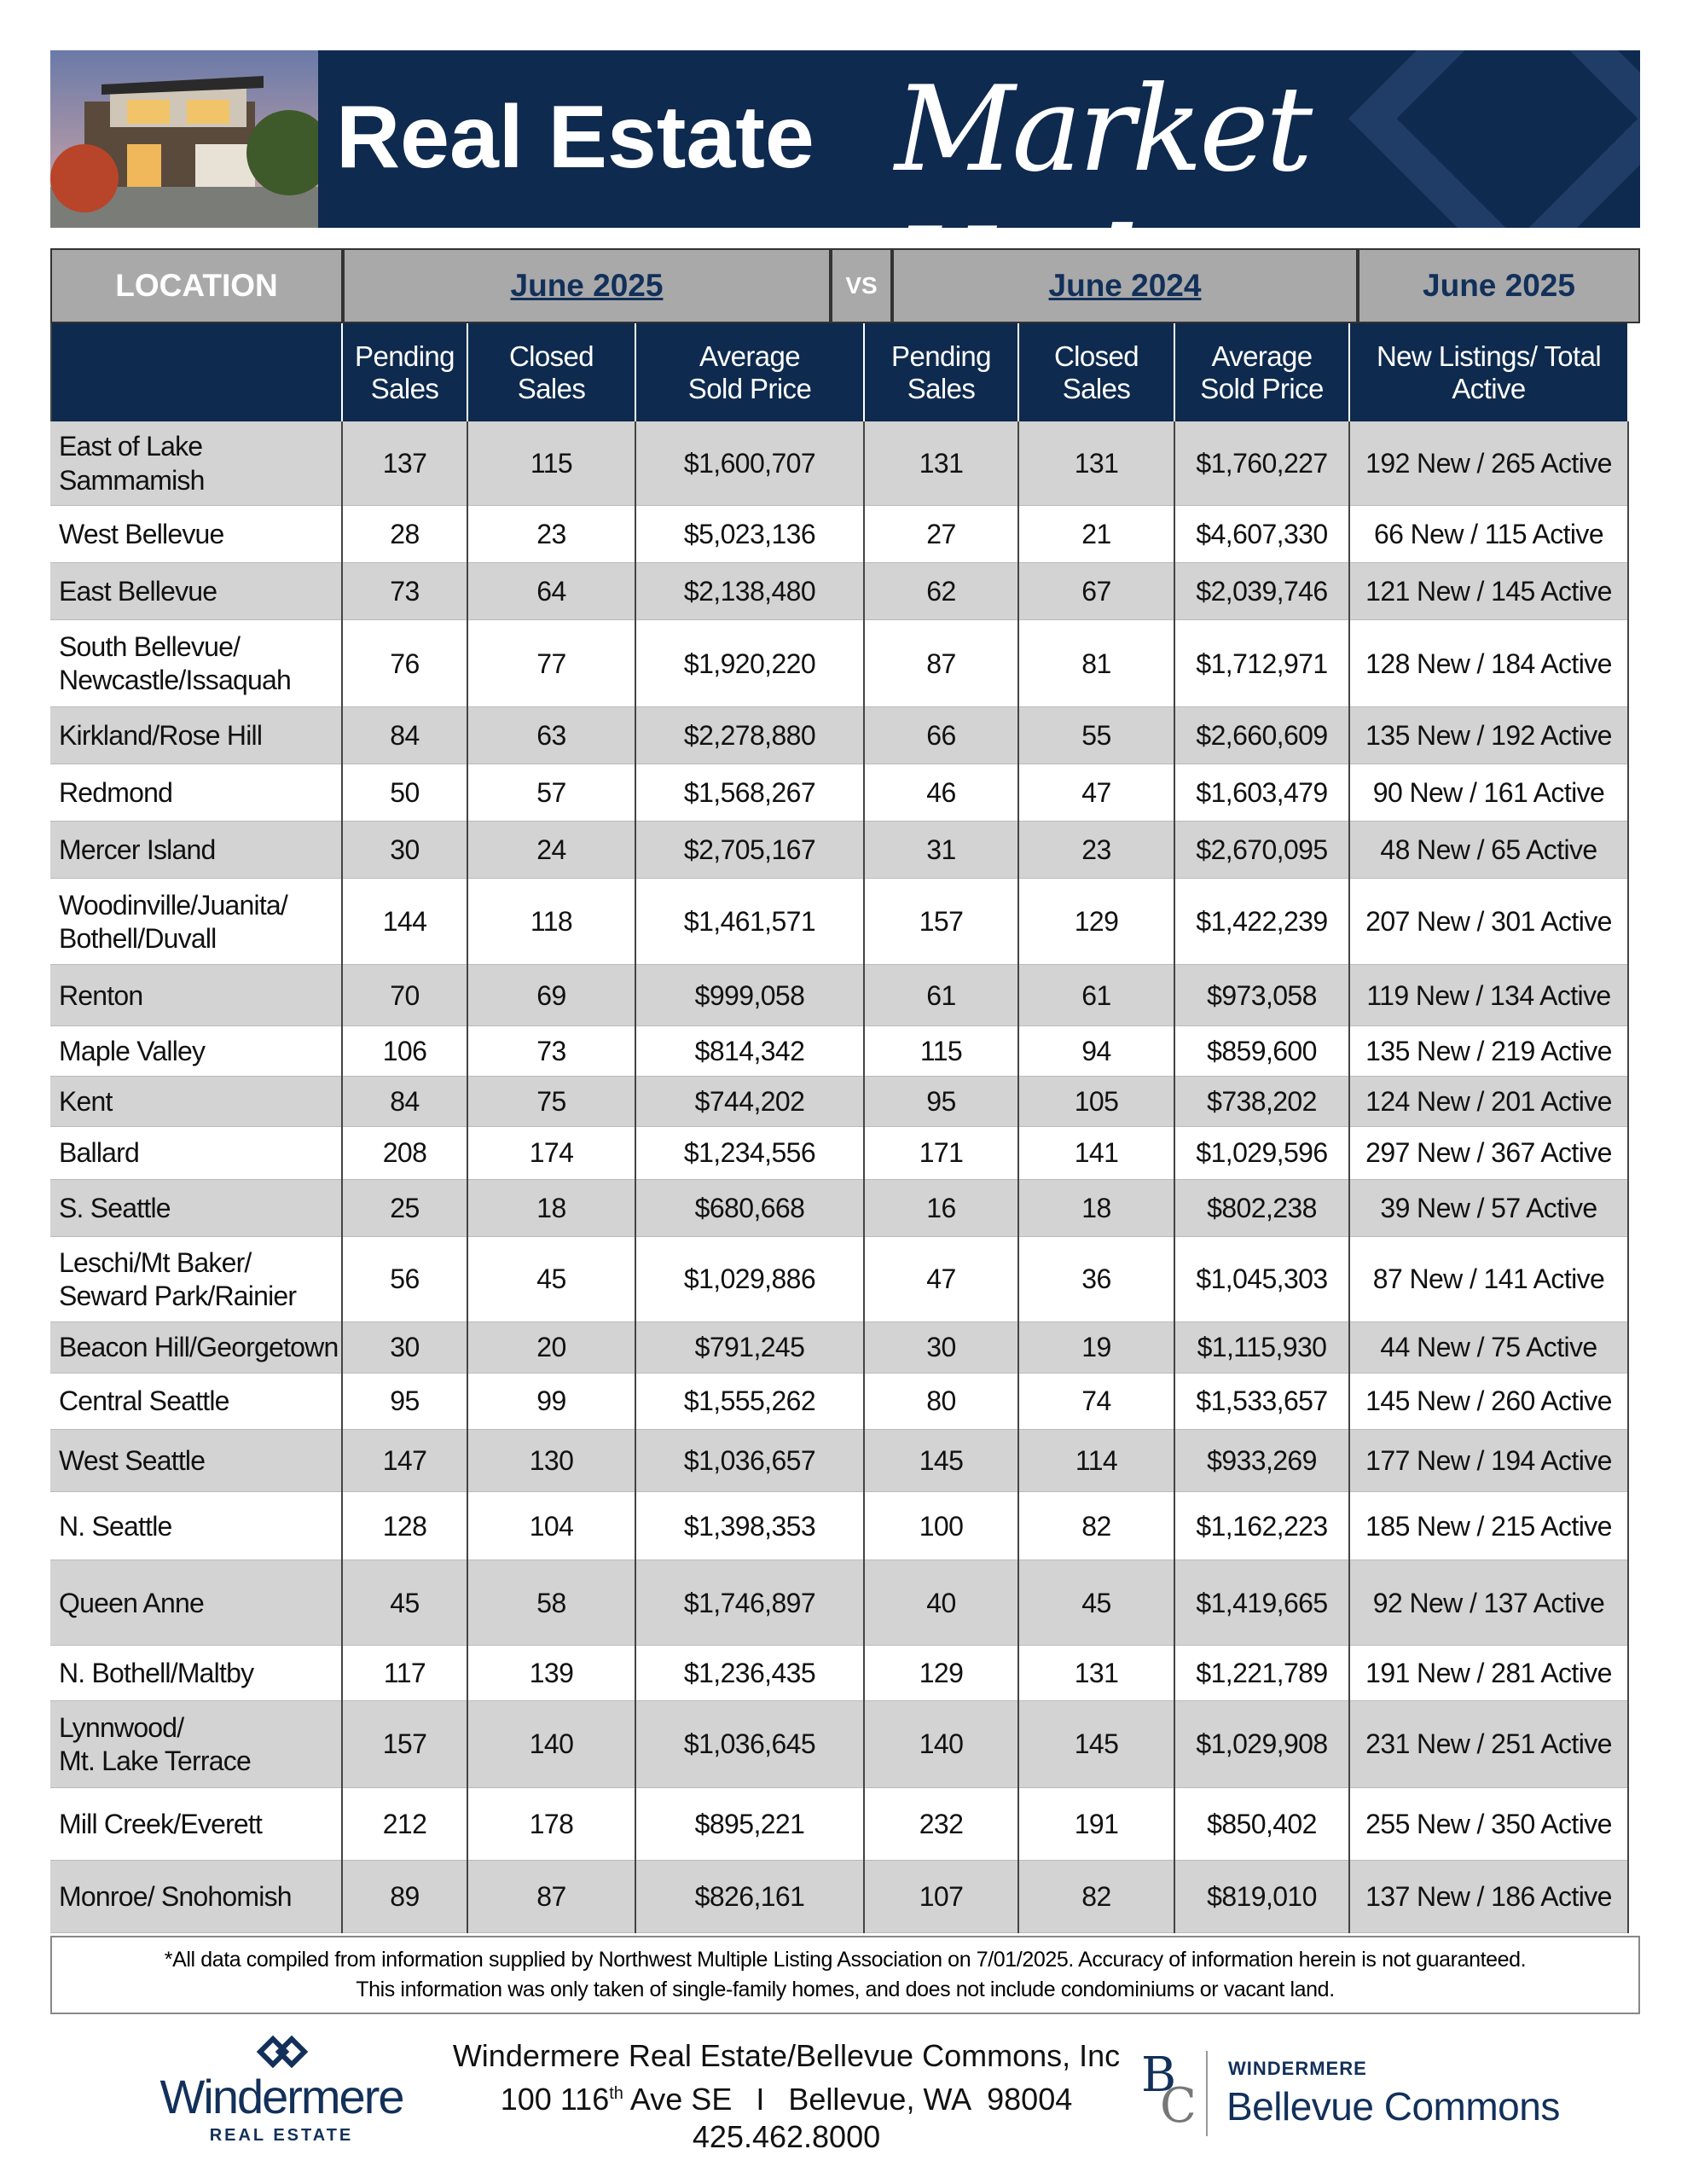 The height and width of the screenshot is (2184, 1687). What do you see at coordinates (751, 535) in the screenshot?
I see `data-cell: $5,023,136` at bounding box center [751, 535].